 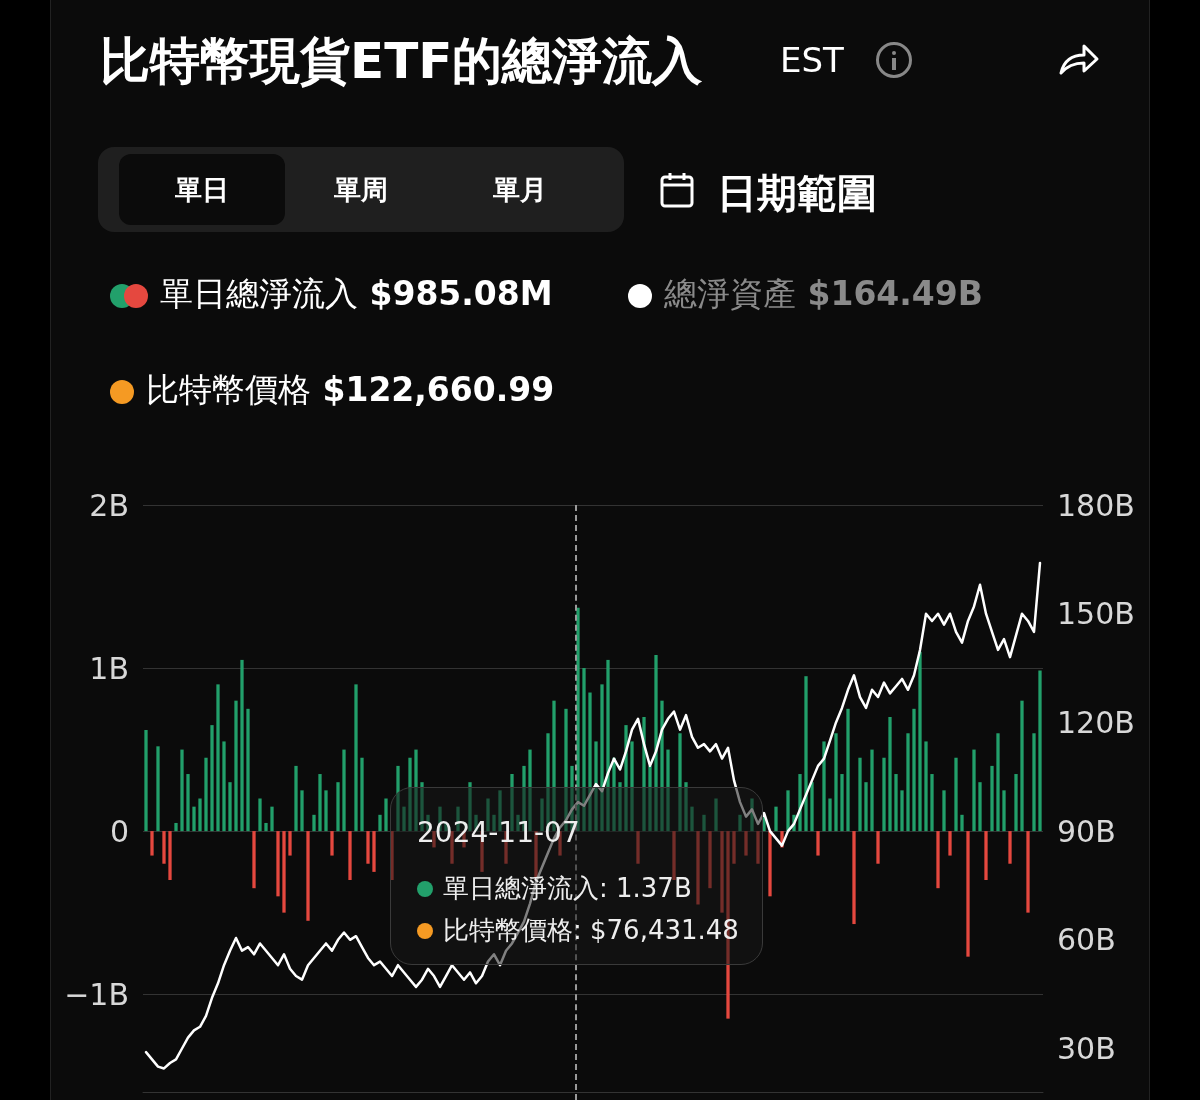 I want to click on text: 單月, so click(x=520, y=190).